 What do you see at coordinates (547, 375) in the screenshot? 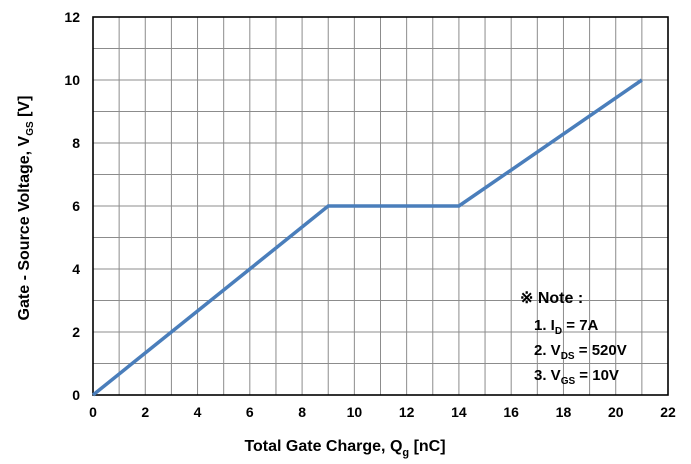
I see `note-item-3-prefix: 3. V` at bounding box center [547, 375].